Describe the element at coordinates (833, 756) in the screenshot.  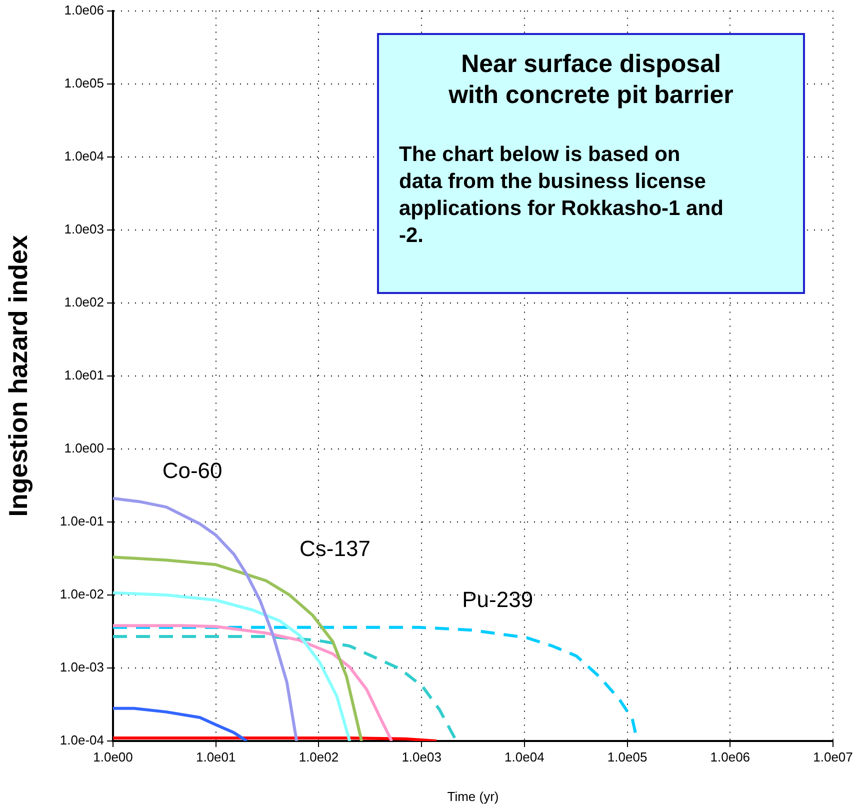
I see `x-tick-label: 1.0e07` at that location.